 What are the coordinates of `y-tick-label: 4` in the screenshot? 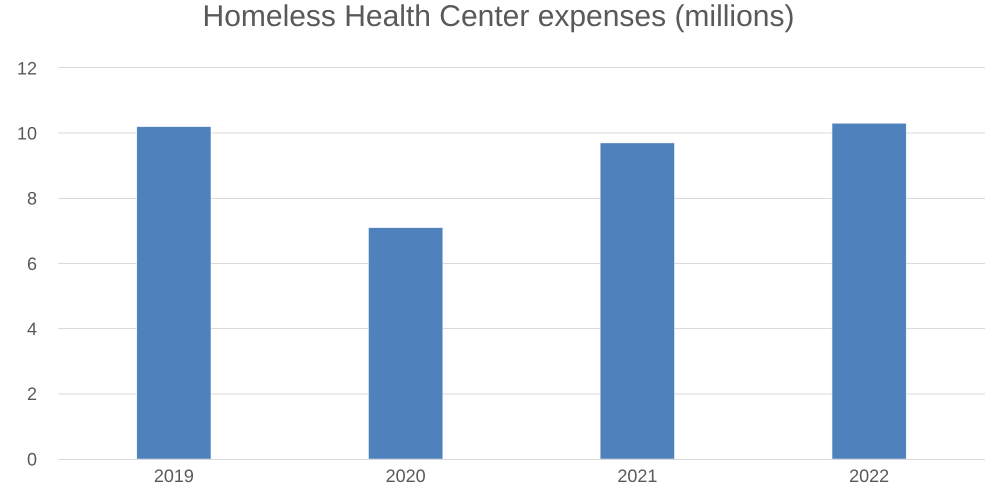 It's located at (31, 328).